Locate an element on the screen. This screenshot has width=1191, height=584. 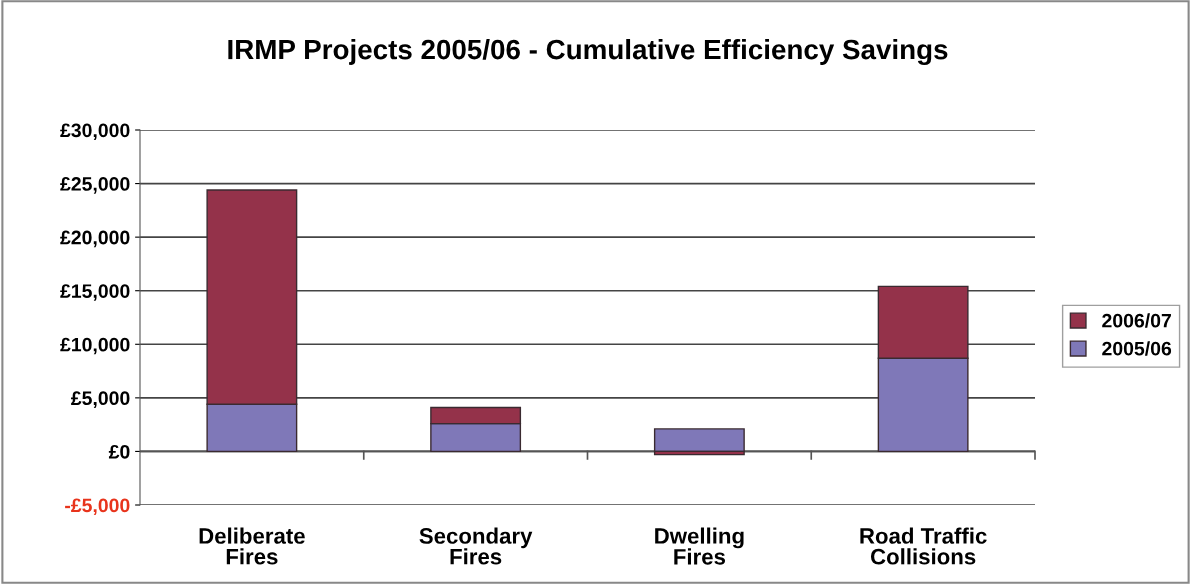
chart-title: IRMP Projects 2005/06 - Cumulative Efficiency Savings is located at coordinates (588, 52).